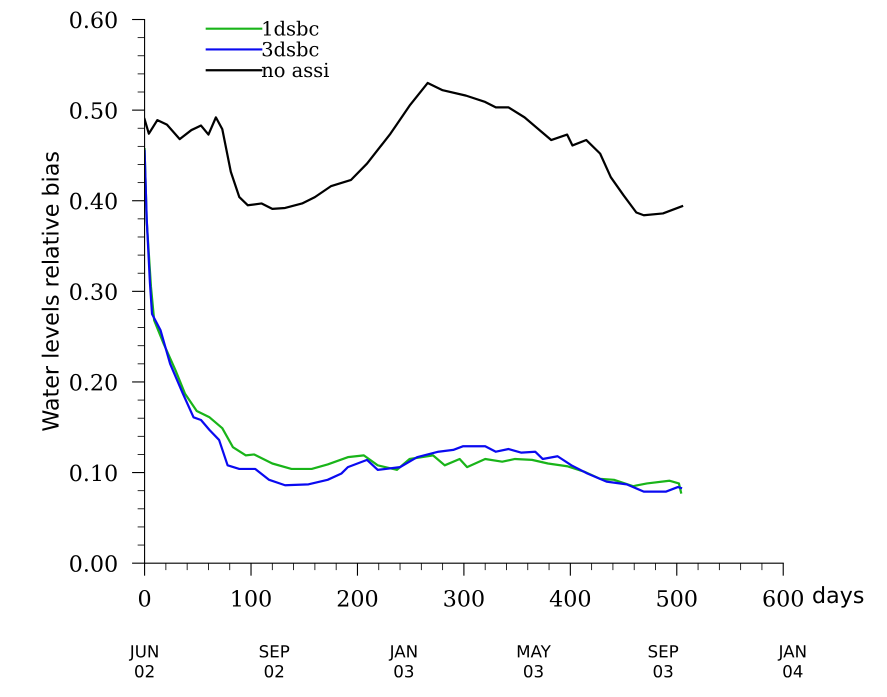 This screenshot has height=697, width=887. I want to click on y-axis-title: Water levels relative bias, so click(50, 291).